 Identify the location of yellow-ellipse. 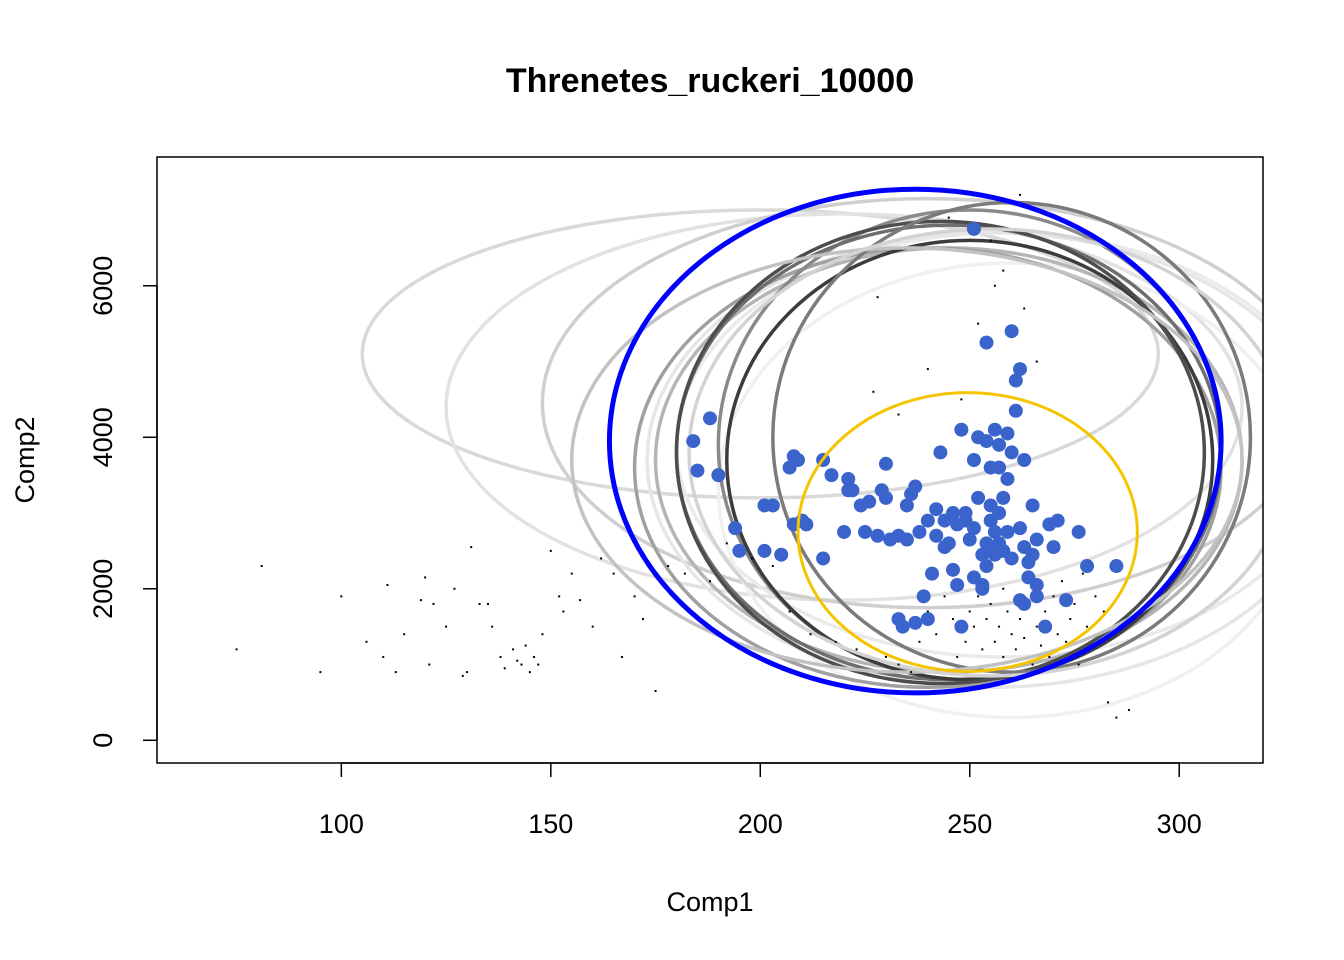
(967, 532).